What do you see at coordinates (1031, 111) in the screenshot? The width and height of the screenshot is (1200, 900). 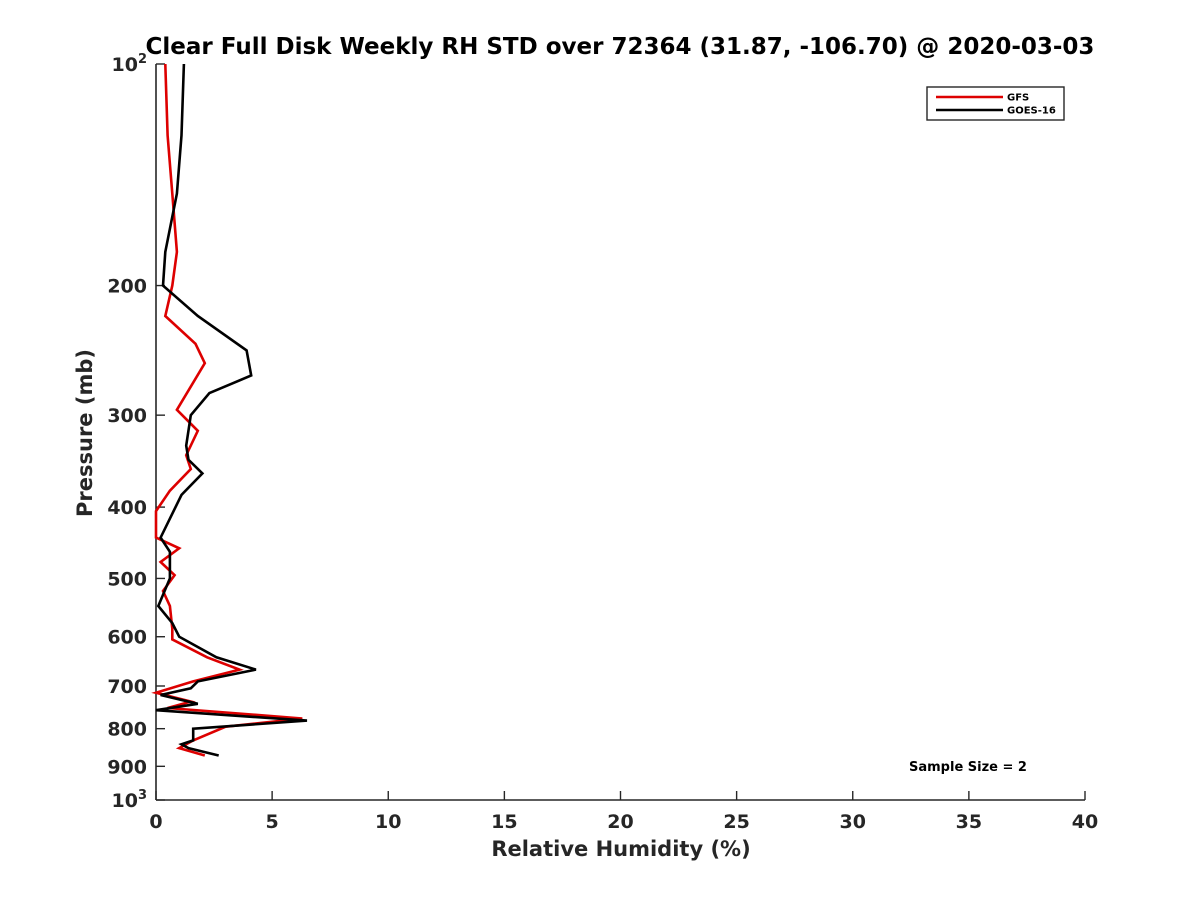 I see `legend-entry-label: GOES-16` at bounding box center [1031, 111].